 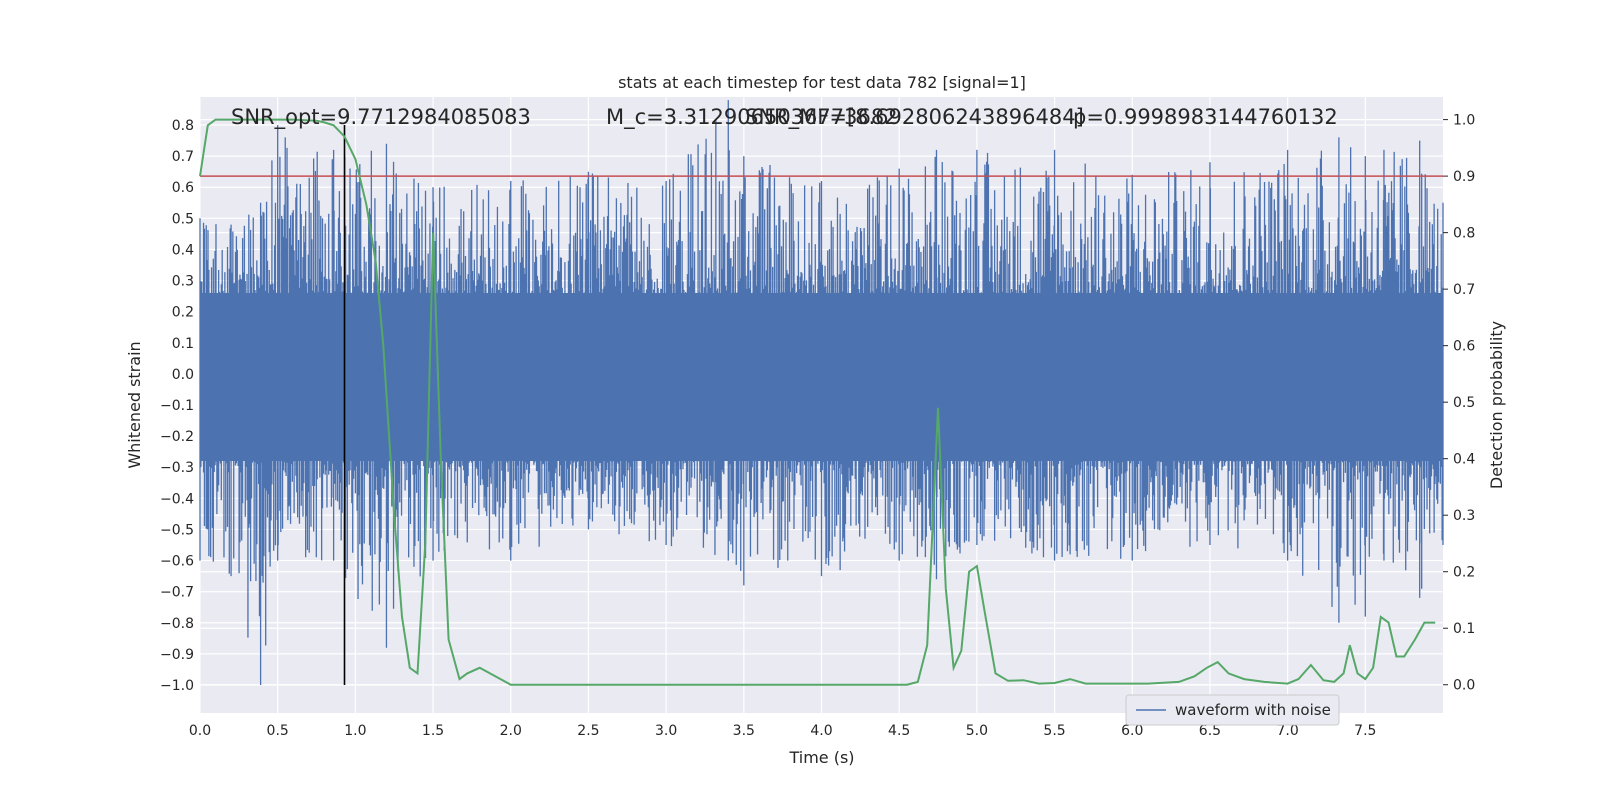 I want to click on x-tick-label: 4.0, so click(x=821, y=731).